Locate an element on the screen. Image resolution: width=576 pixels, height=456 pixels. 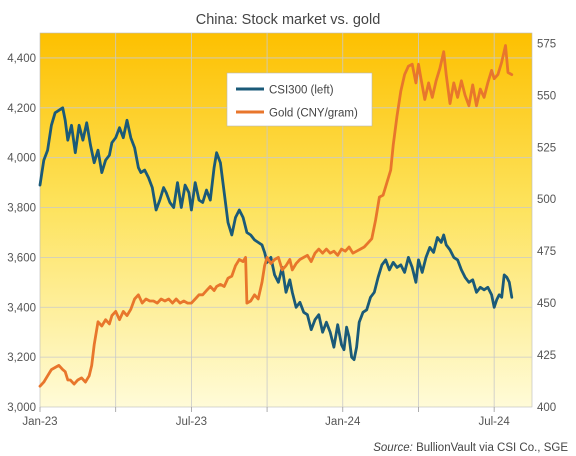
source-note: Source: BullionVault via CSI Co., SGE is located at coordinates (470, 448).